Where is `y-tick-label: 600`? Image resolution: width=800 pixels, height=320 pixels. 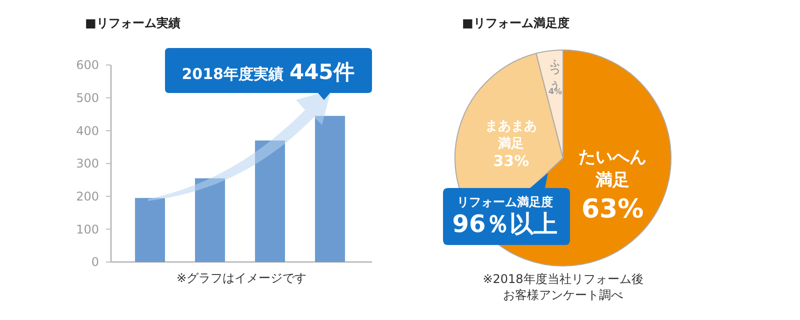 y-tick-label: 600 is located at coordinates (87, 65).